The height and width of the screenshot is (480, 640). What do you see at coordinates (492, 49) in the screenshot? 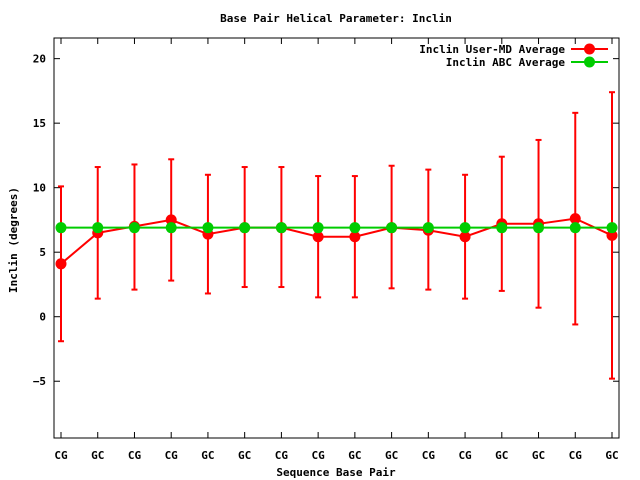
I see `legend-label: Inclin User-MD Average` at bounding box center [492, 49].